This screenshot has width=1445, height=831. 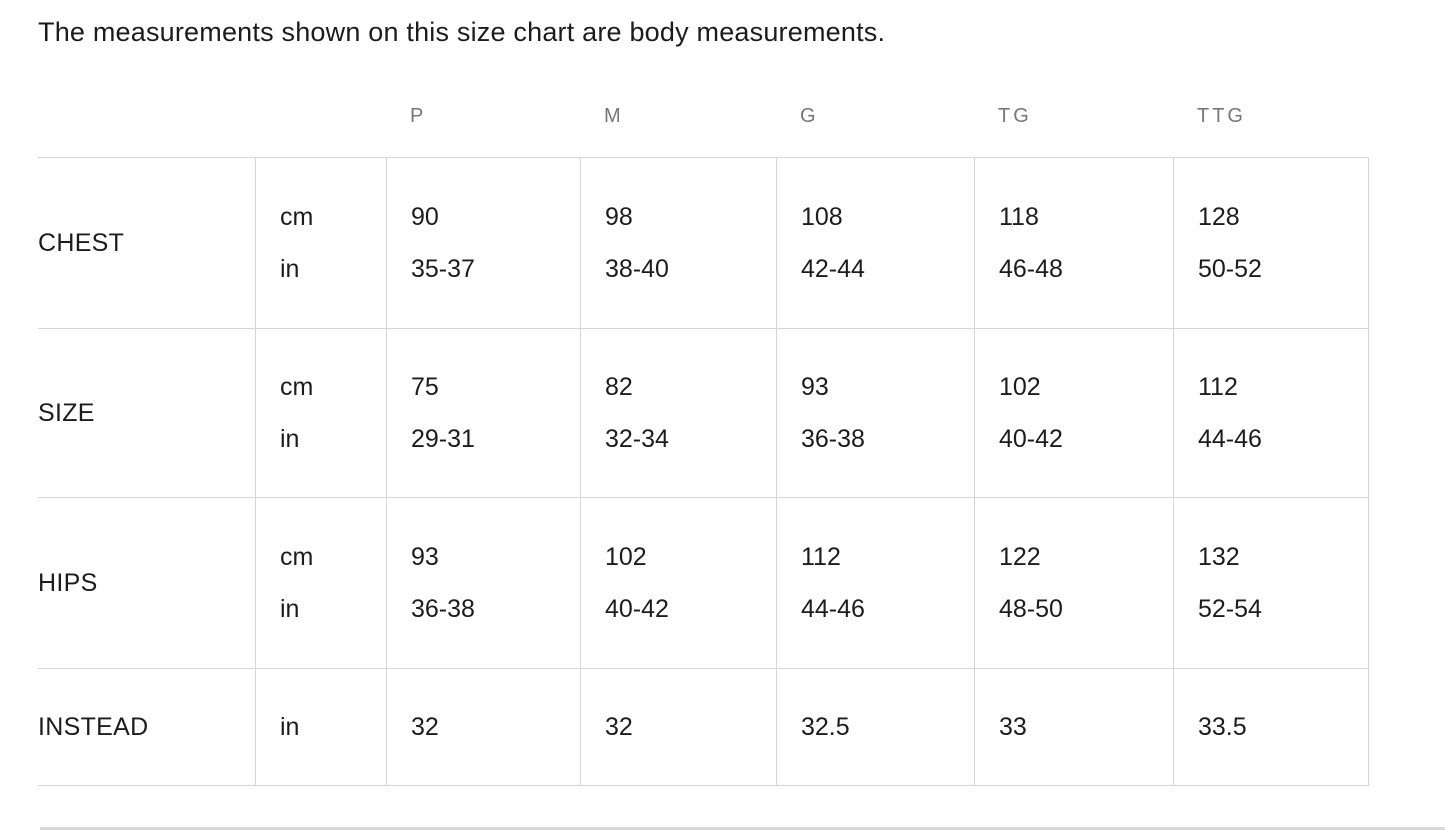 I want to click on size-value-cell: 108 42-44, so click(x=875, y=242).